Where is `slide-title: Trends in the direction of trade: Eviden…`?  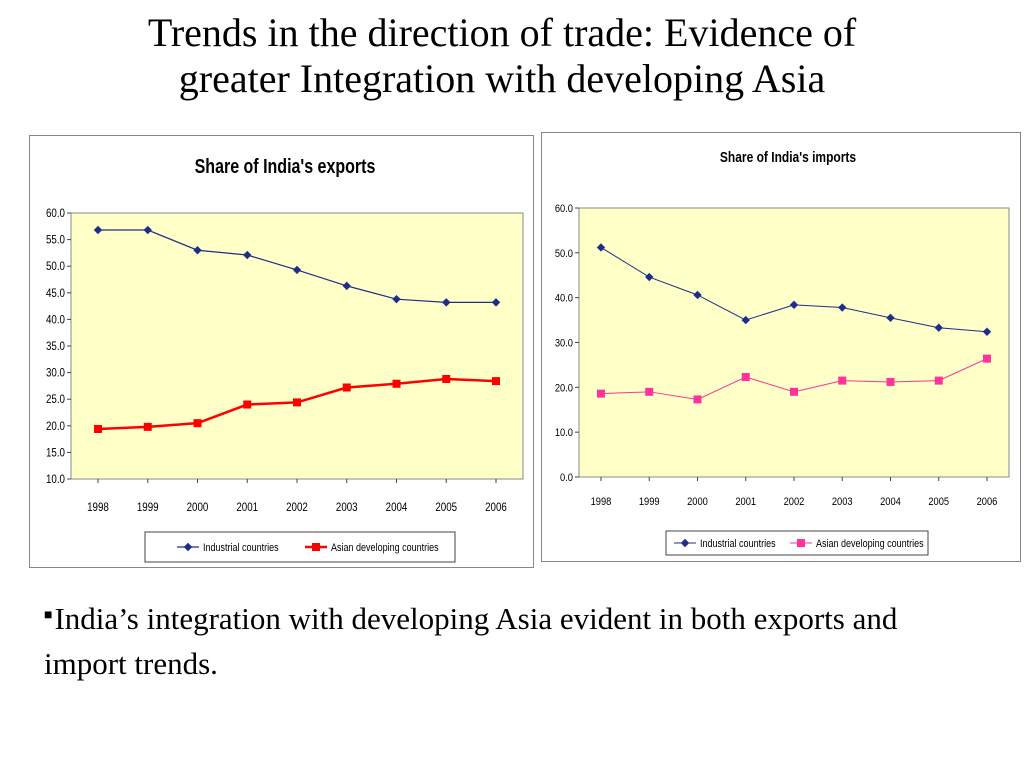
slide-title: Trends in the direction of trade: Eviden… is located at coordinates (502, 56).